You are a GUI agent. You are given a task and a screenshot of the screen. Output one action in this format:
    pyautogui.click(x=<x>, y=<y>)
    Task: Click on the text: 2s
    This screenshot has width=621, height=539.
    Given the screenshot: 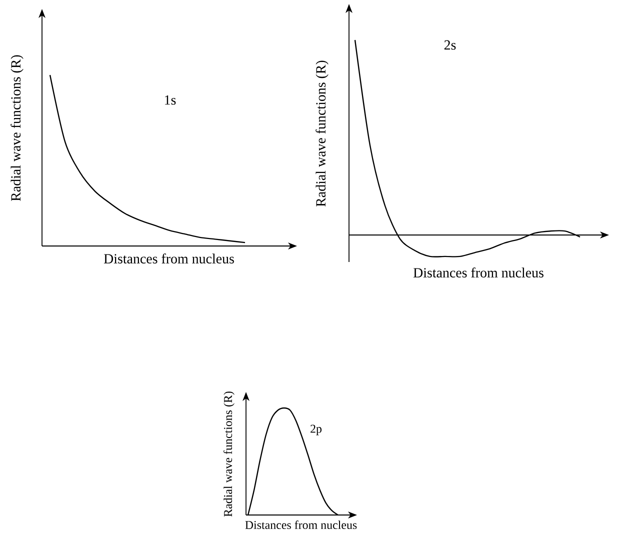 What is the action you would take?
    pyautogui.click(x=450, y=45)
    